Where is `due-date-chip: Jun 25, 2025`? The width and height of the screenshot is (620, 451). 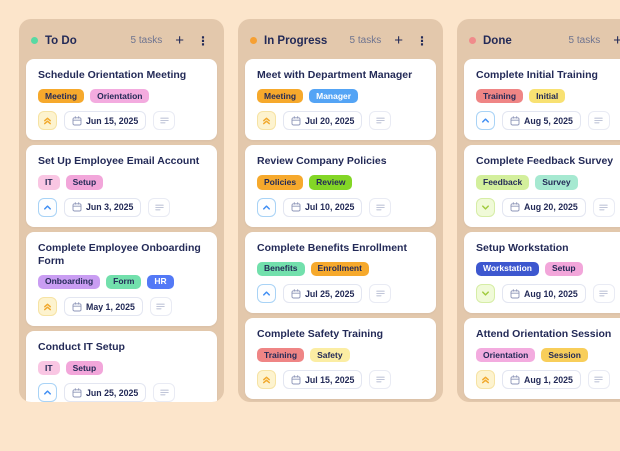 due-date-chip: Jun 25, 2025 is located at coordinates (105, 392).